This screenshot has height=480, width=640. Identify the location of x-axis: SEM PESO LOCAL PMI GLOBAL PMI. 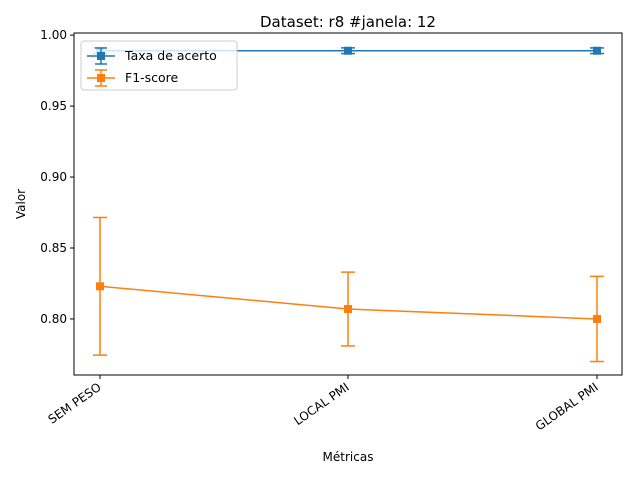
(323, 404).